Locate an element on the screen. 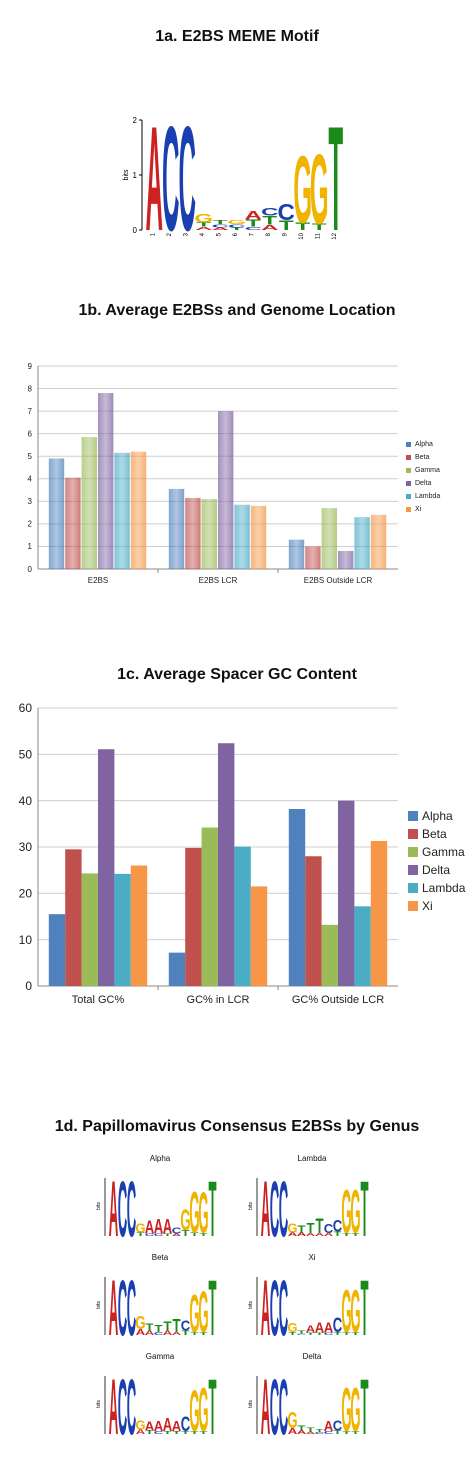  y-tick-label: 1 is located at coordinates (30, 546).